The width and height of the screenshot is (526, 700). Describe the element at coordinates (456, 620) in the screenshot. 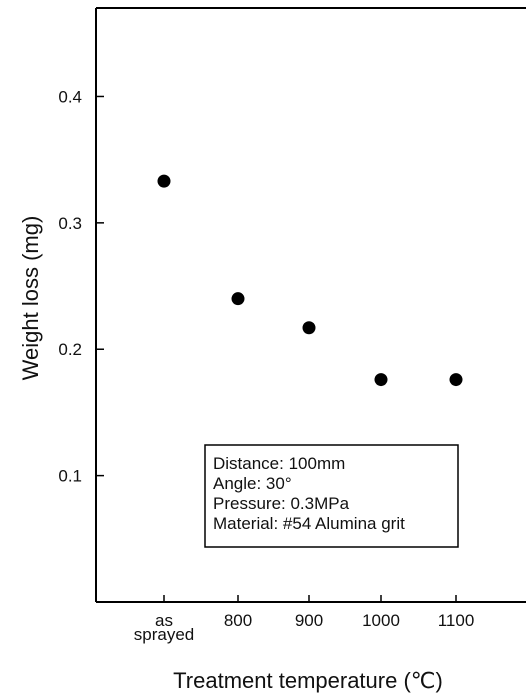

I see `x-tick-label: 1100` at that location.